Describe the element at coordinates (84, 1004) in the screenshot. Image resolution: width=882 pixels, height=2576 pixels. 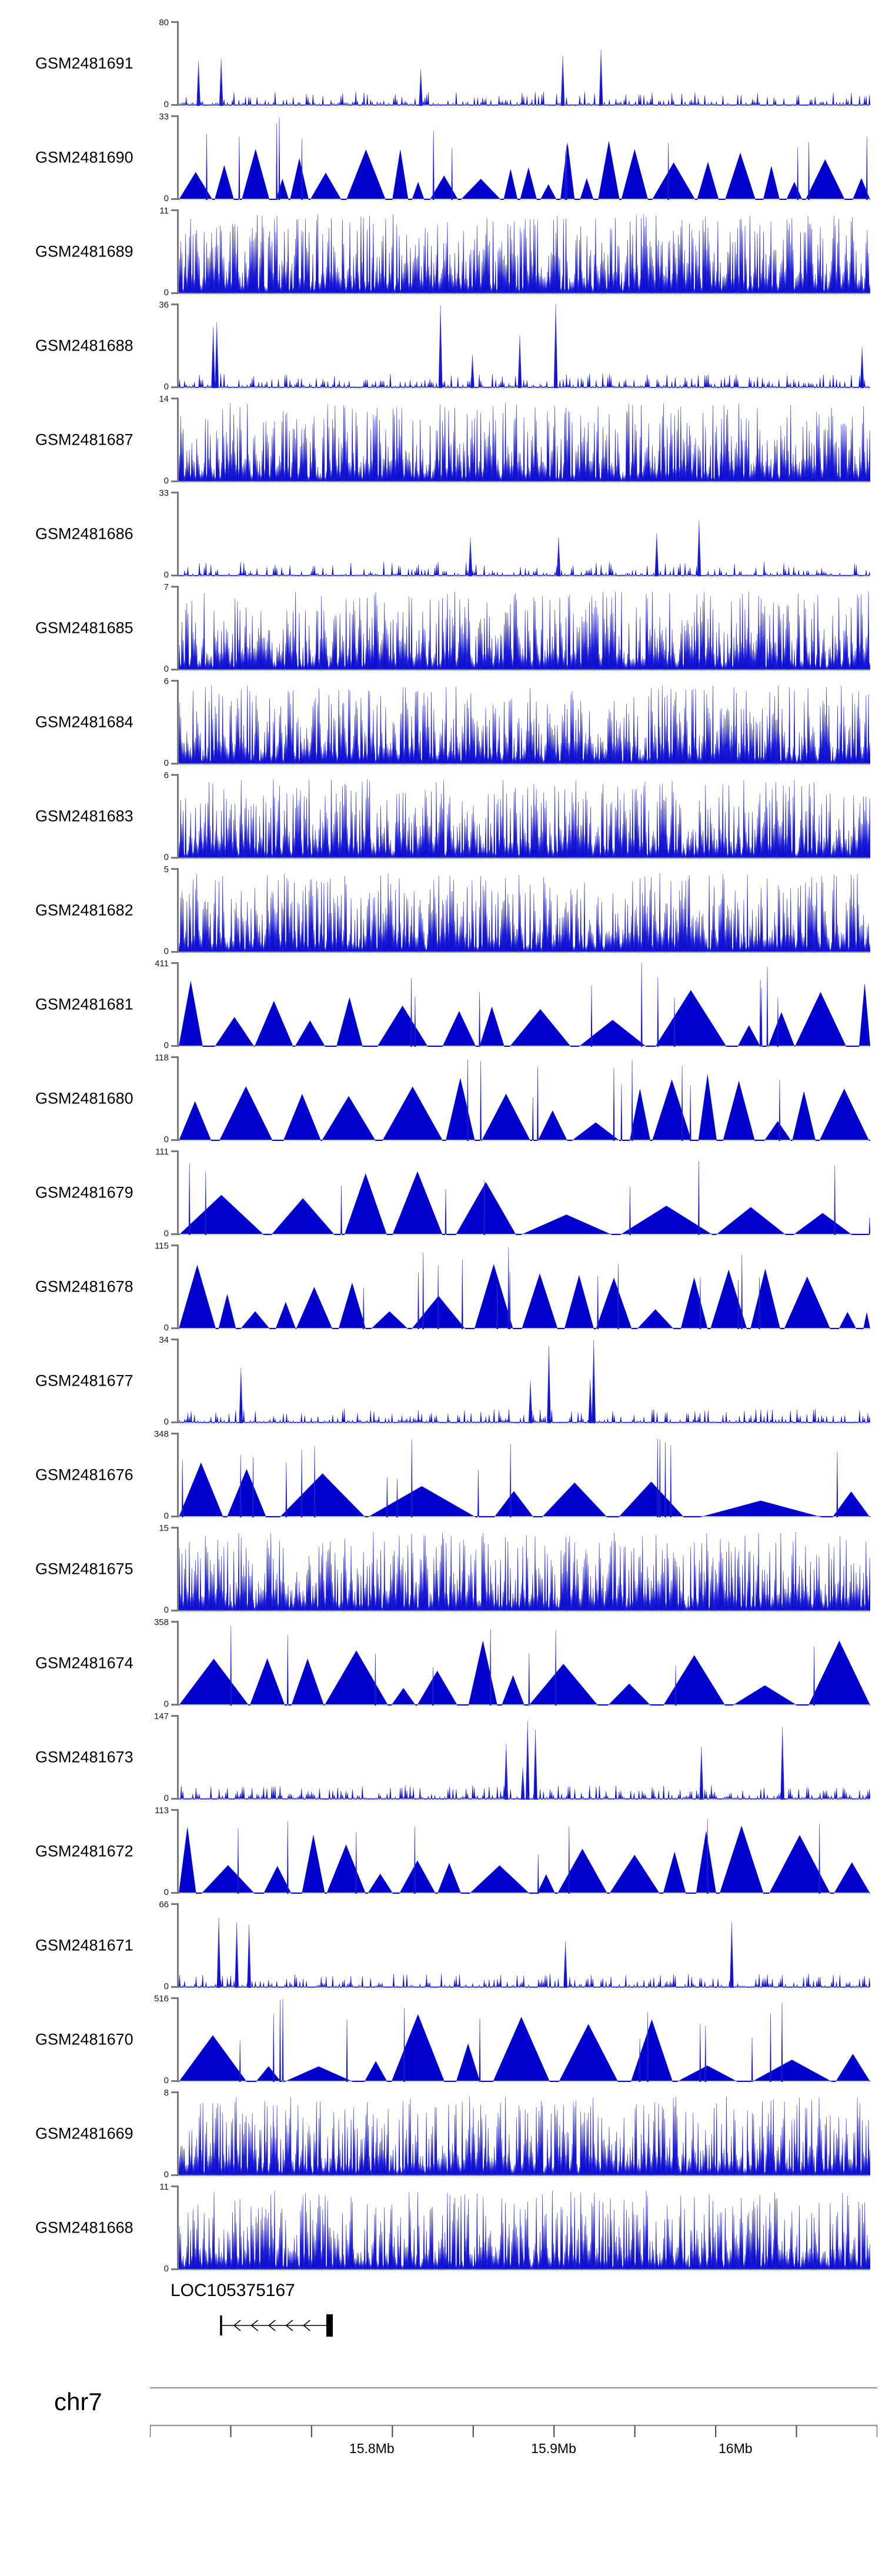
I see `track-sample-label: GSM2481681` at that location.